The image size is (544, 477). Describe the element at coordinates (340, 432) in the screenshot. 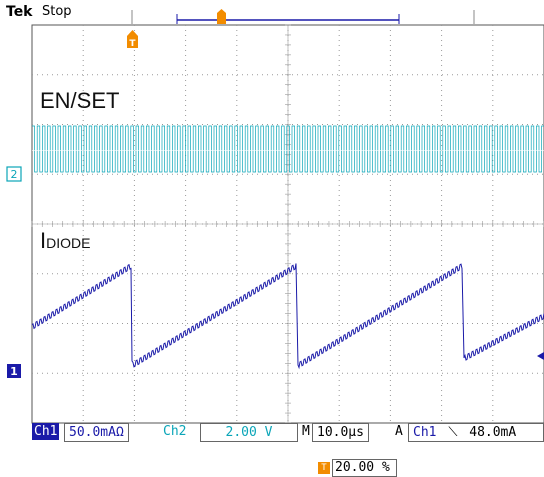

I see `timebase-value: 10.0µs` at that location.